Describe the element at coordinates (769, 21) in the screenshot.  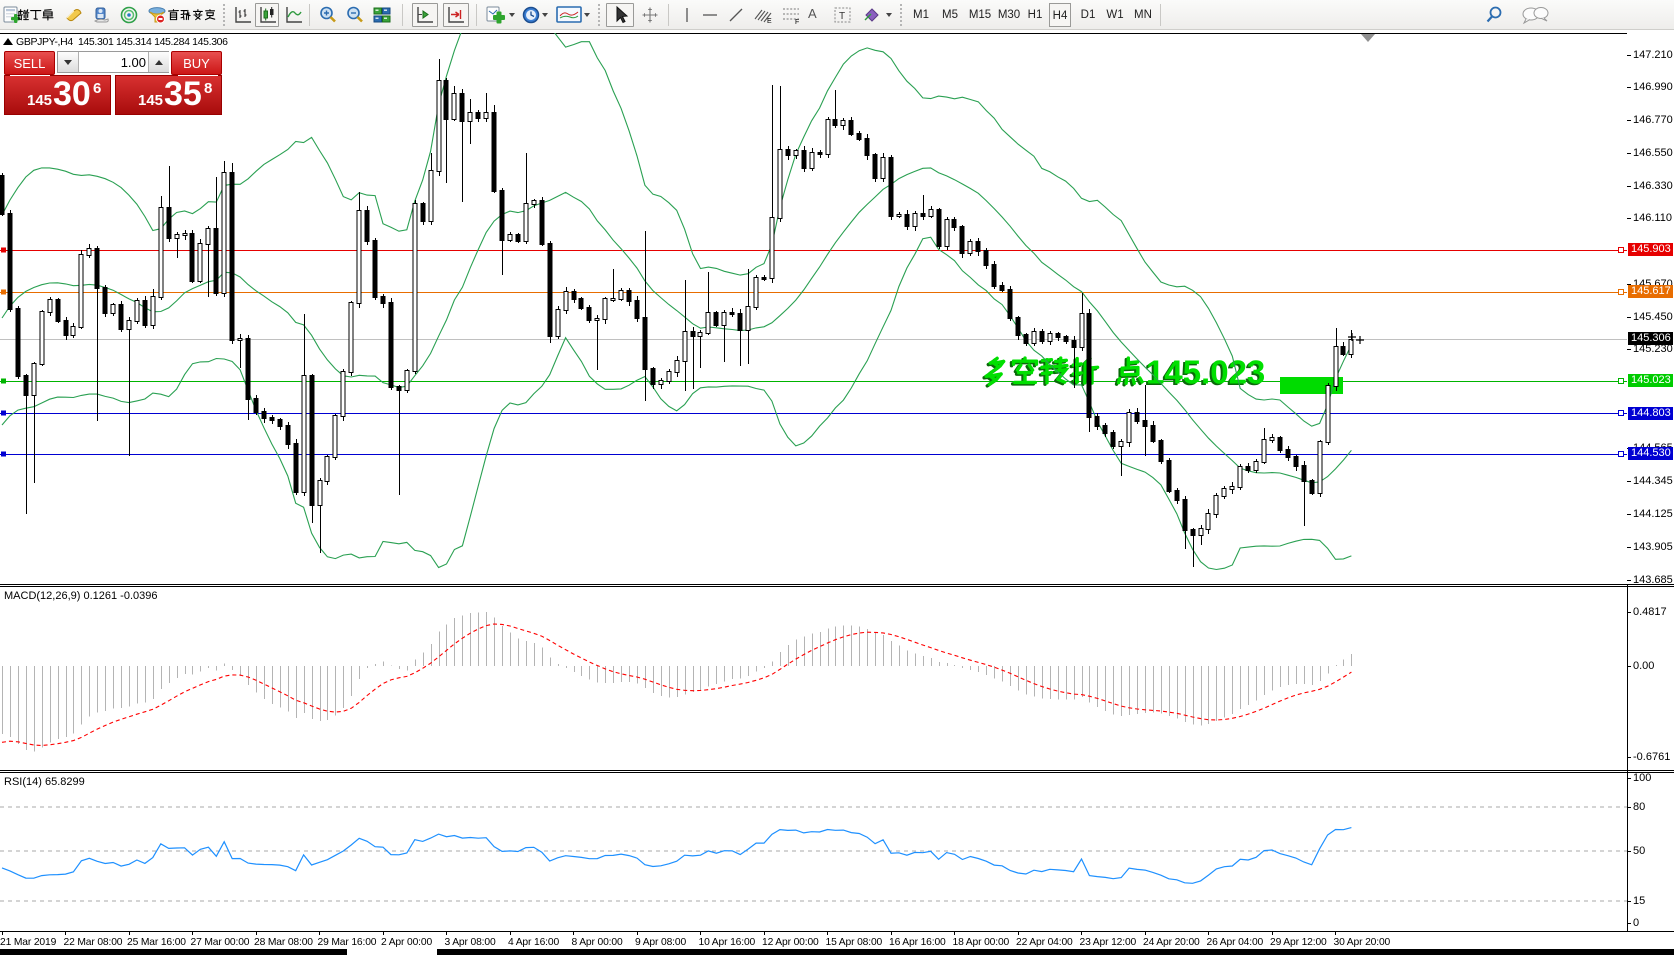
I see `svg-text: E` at that location.